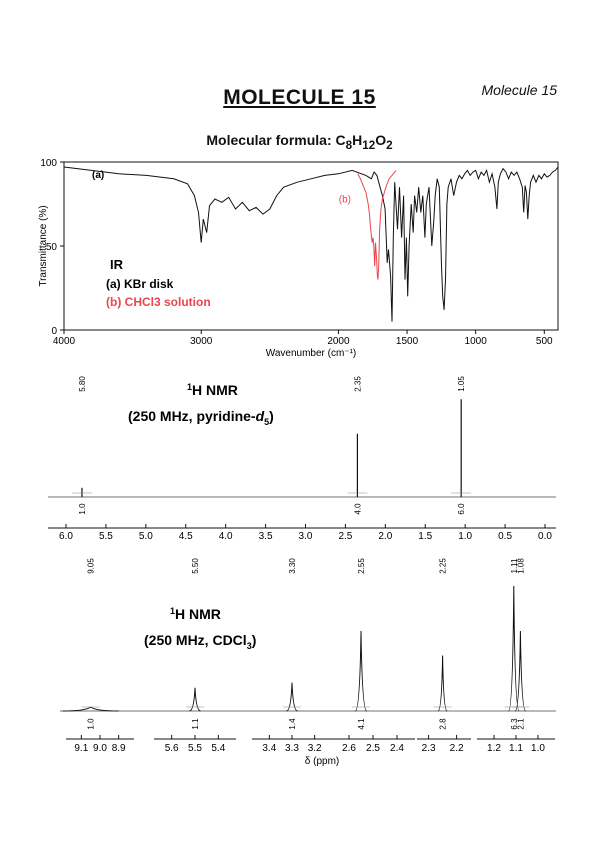  What do you see at coordinates (505, 536) in the screenshot?
I see `nmr1-x-tick-label: 0.5` at bounding box center [505, 536].